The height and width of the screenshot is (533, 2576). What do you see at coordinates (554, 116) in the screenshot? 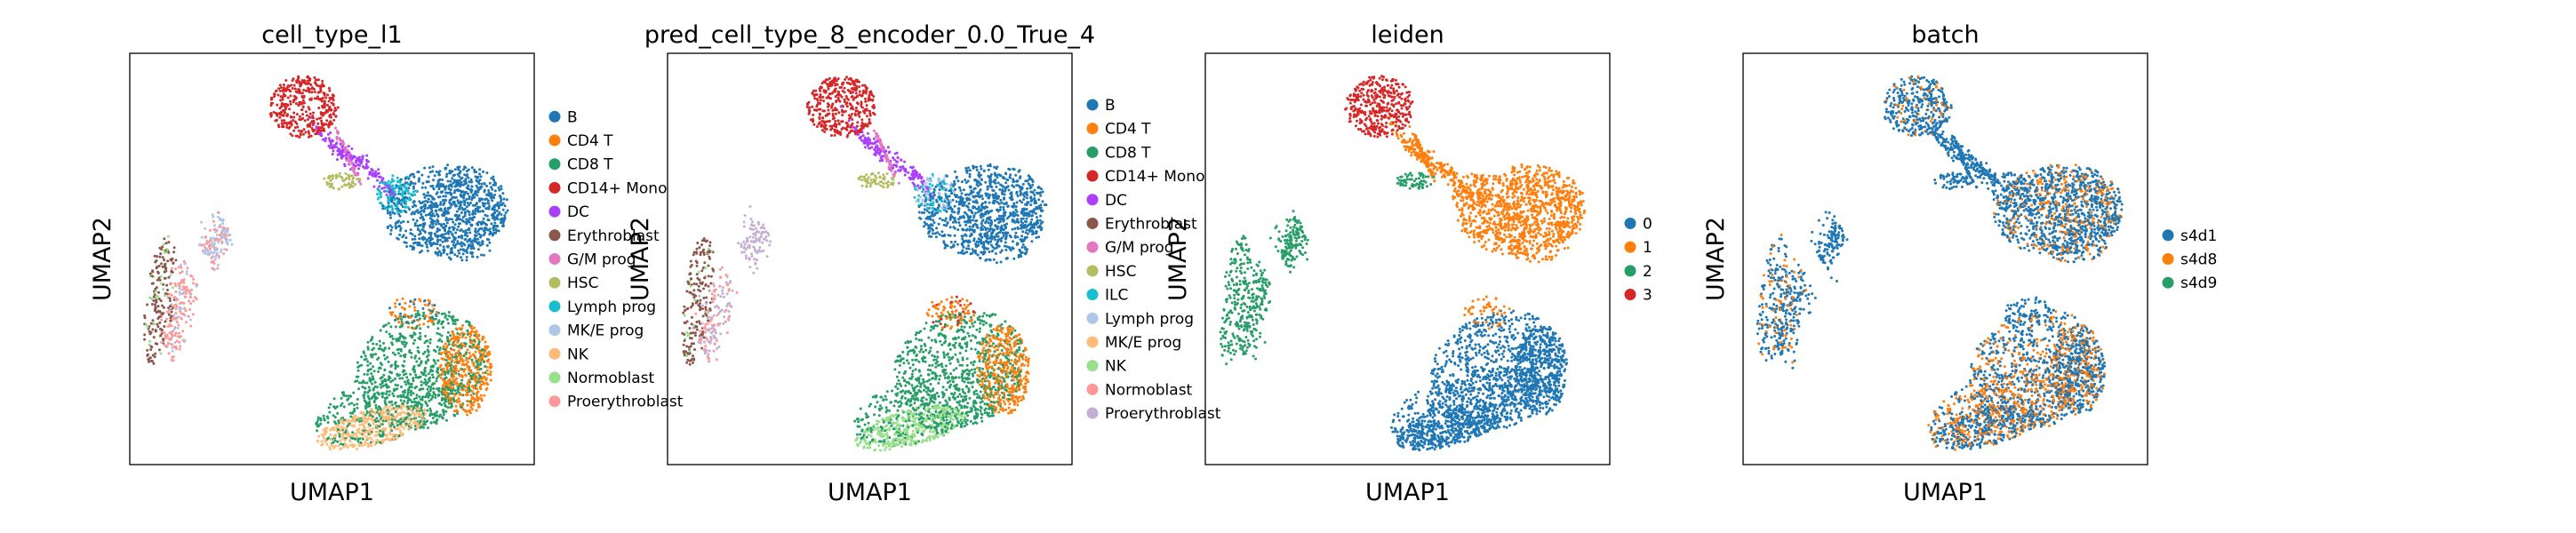
I see `legend-marker` at bounding box center [554, 116].